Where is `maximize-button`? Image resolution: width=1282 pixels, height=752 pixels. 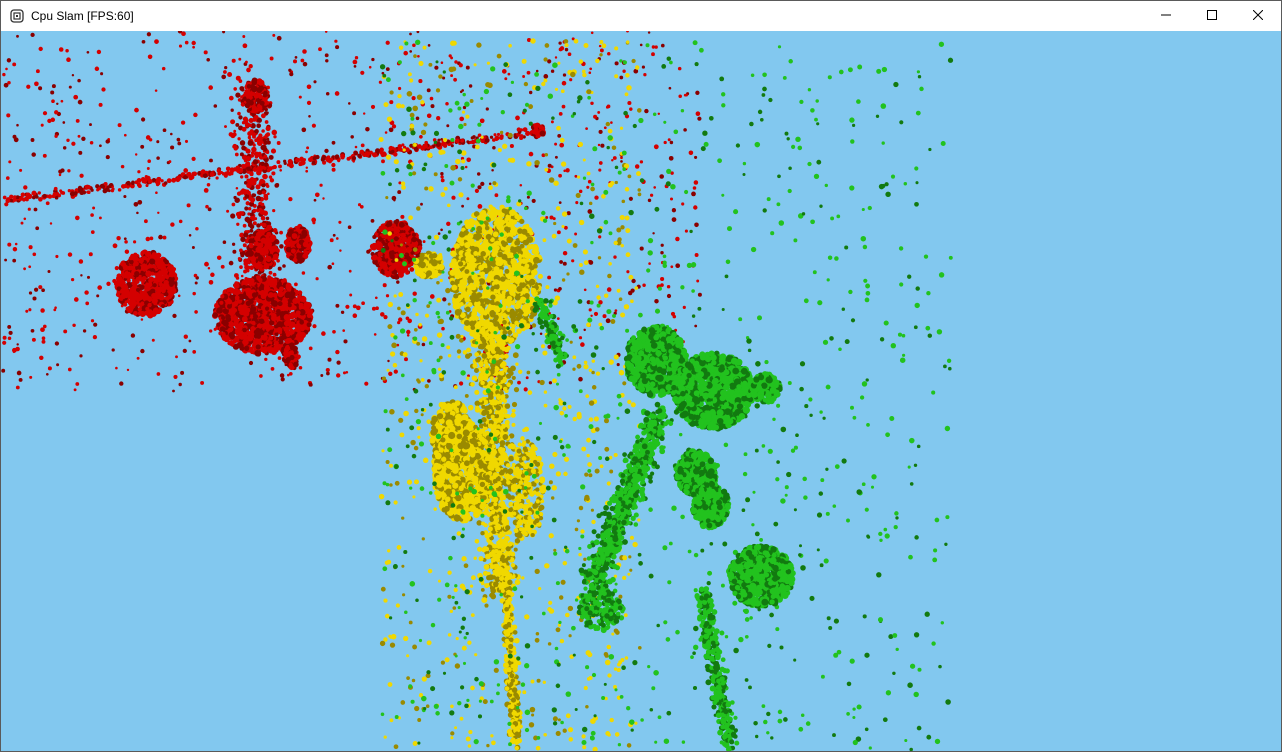 maximize-button is located at coordinates (1212, 16).